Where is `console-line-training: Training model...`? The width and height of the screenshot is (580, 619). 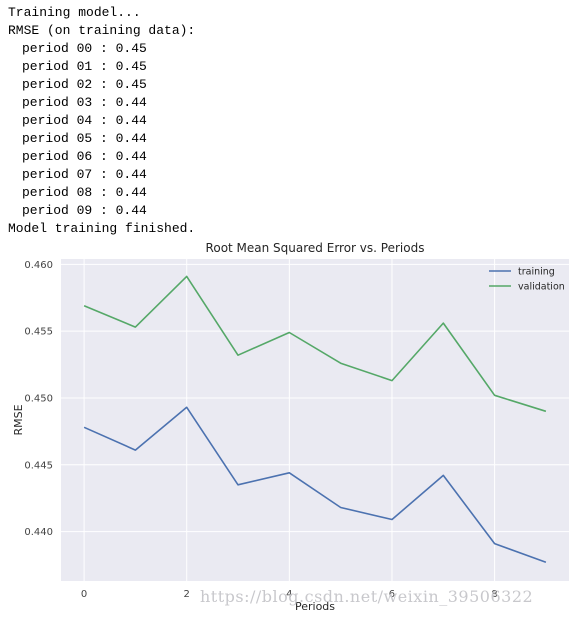
console-line-training: Training model... is located at coordinates (74, 12).